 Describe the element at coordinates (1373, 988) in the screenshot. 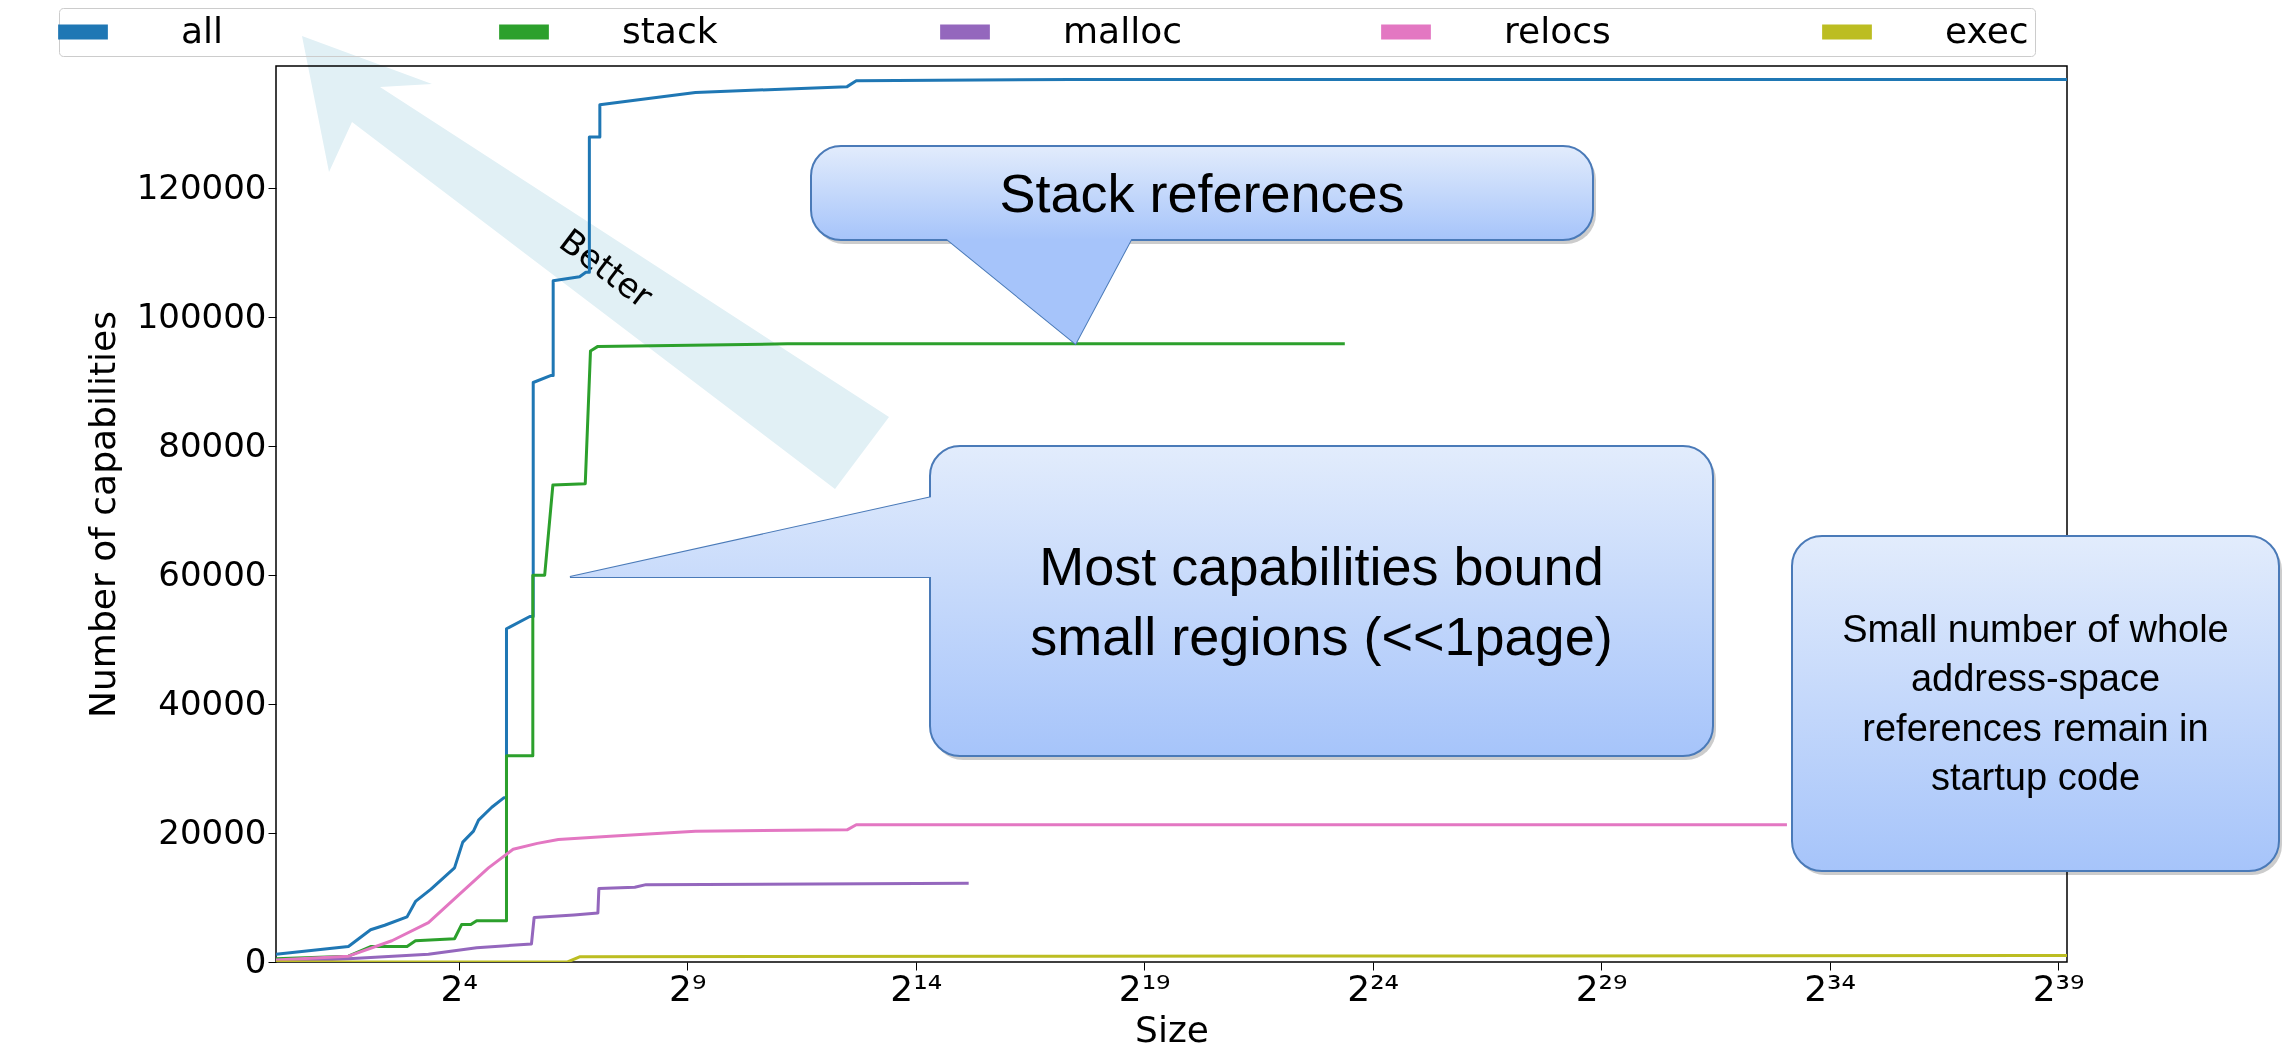

I see `x-tick-label: 2²⁴` at that location.